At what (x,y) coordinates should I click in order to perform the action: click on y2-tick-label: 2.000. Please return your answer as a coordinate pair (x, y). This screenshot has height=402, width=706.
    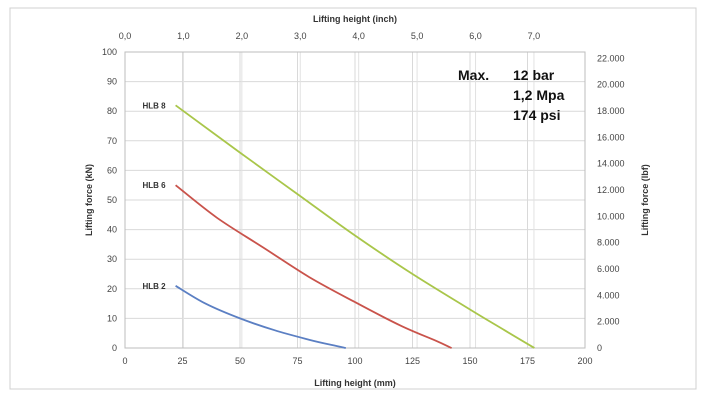
    Looking at the image, I should click on (608, 322).